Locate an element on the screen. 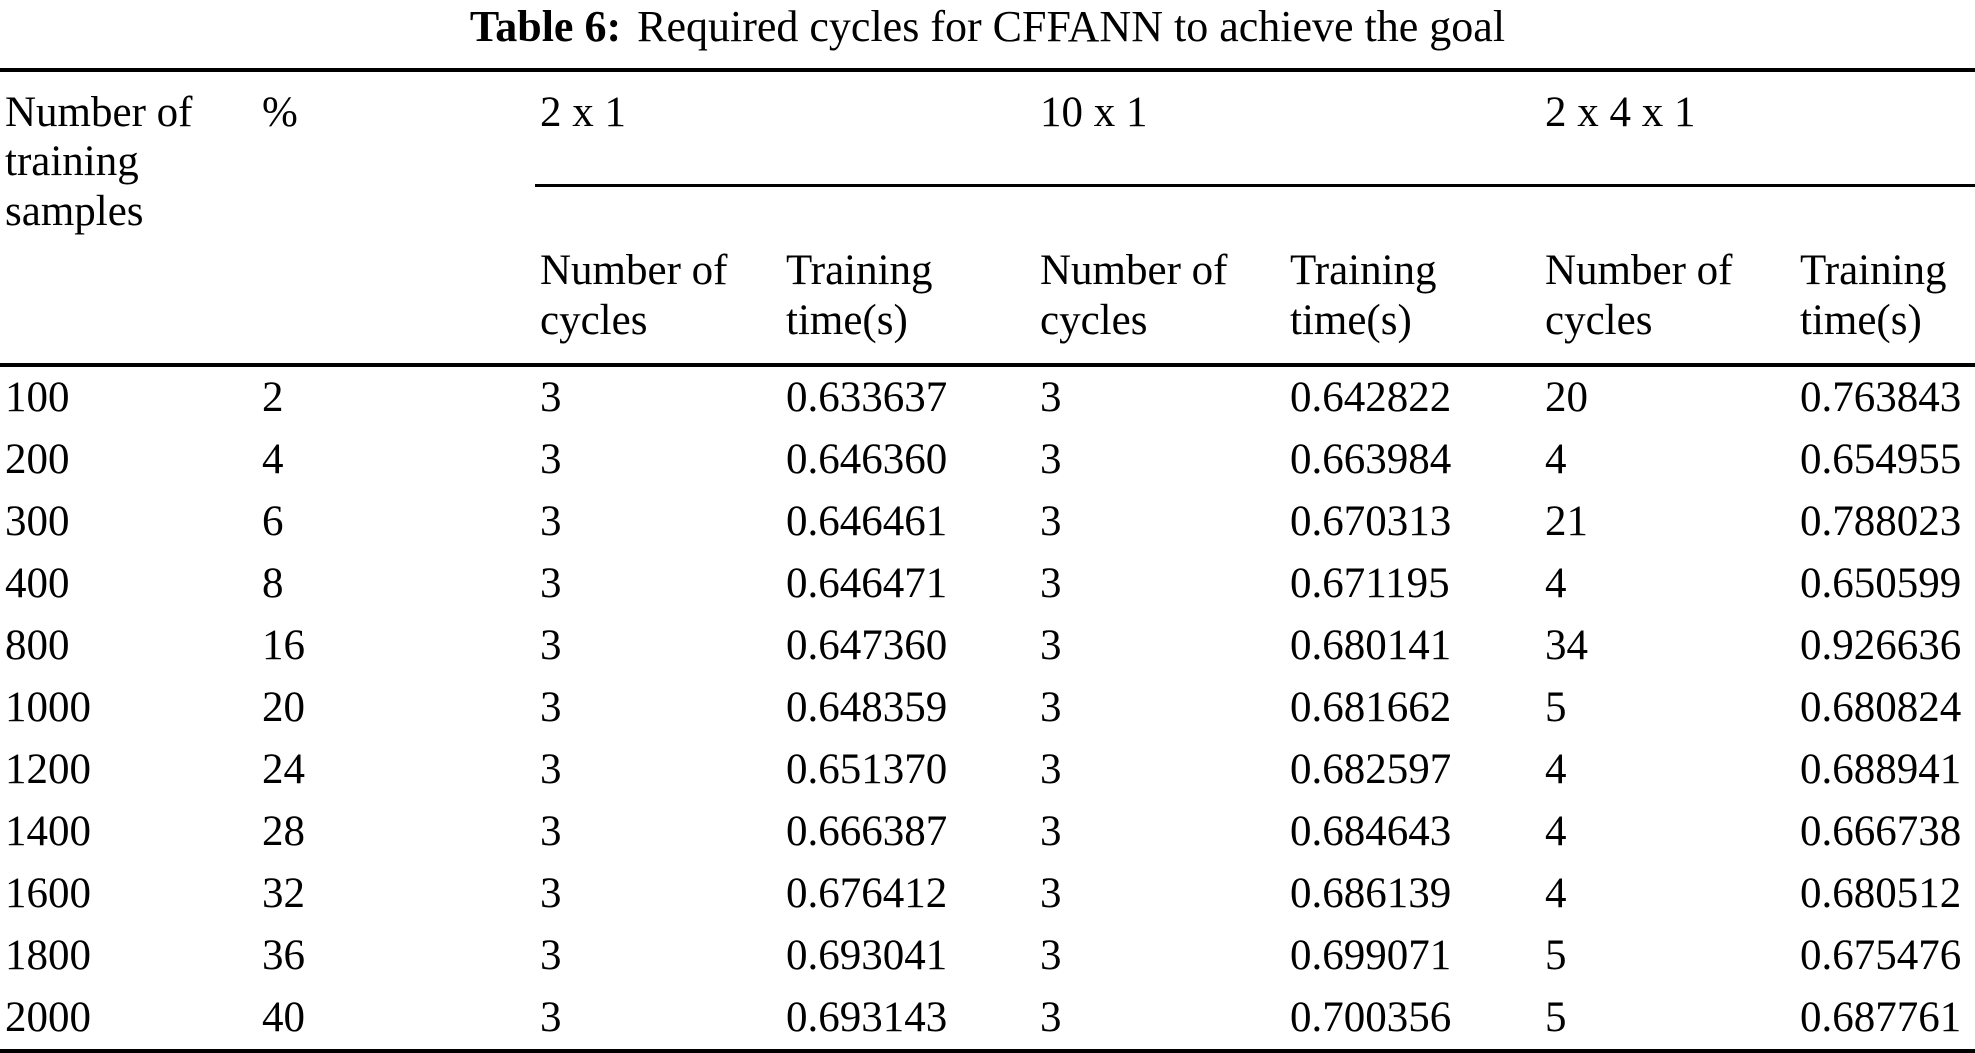  table-cell: 0.633637 is located at coordinates (867, 398).